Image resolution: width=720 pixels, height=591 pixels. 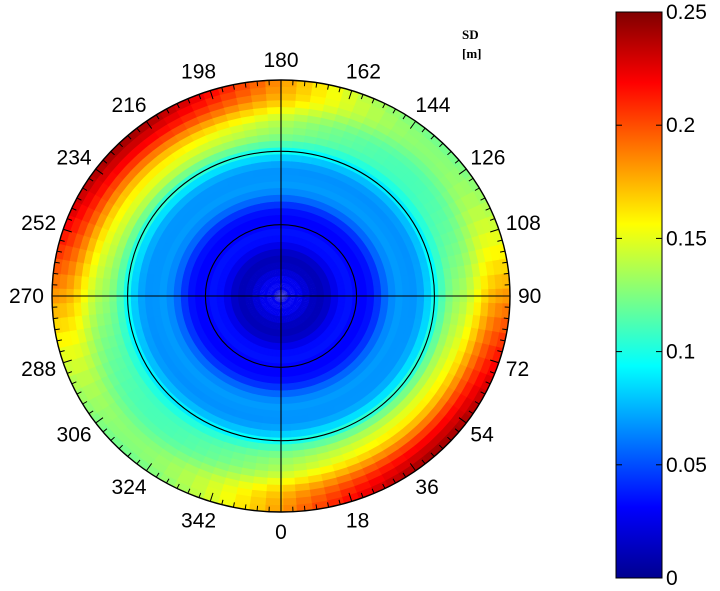 I want to click on angle-tick-label: 234, so click(x=74, y=157).